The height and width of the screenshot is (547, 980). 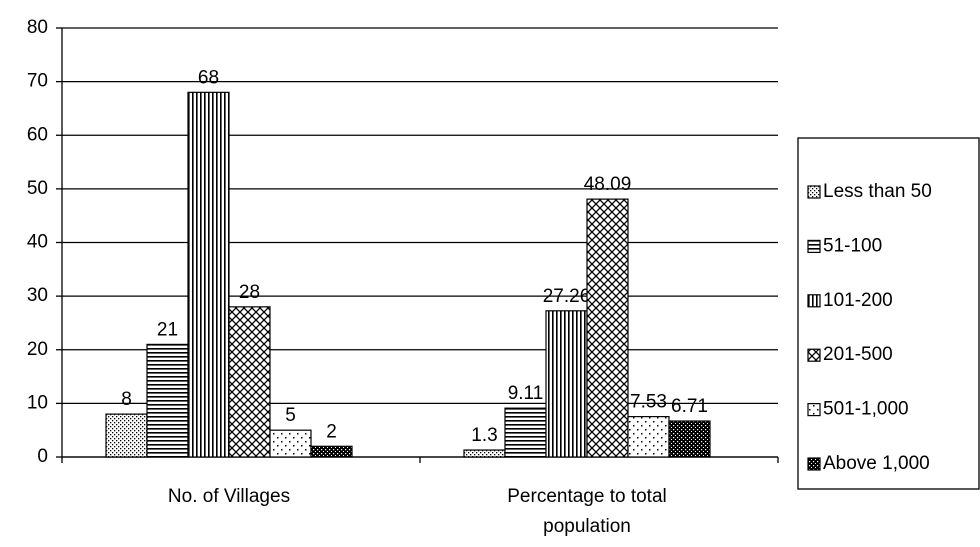 I want to click on y-tick-label: 10, so click(x=37, y=402).